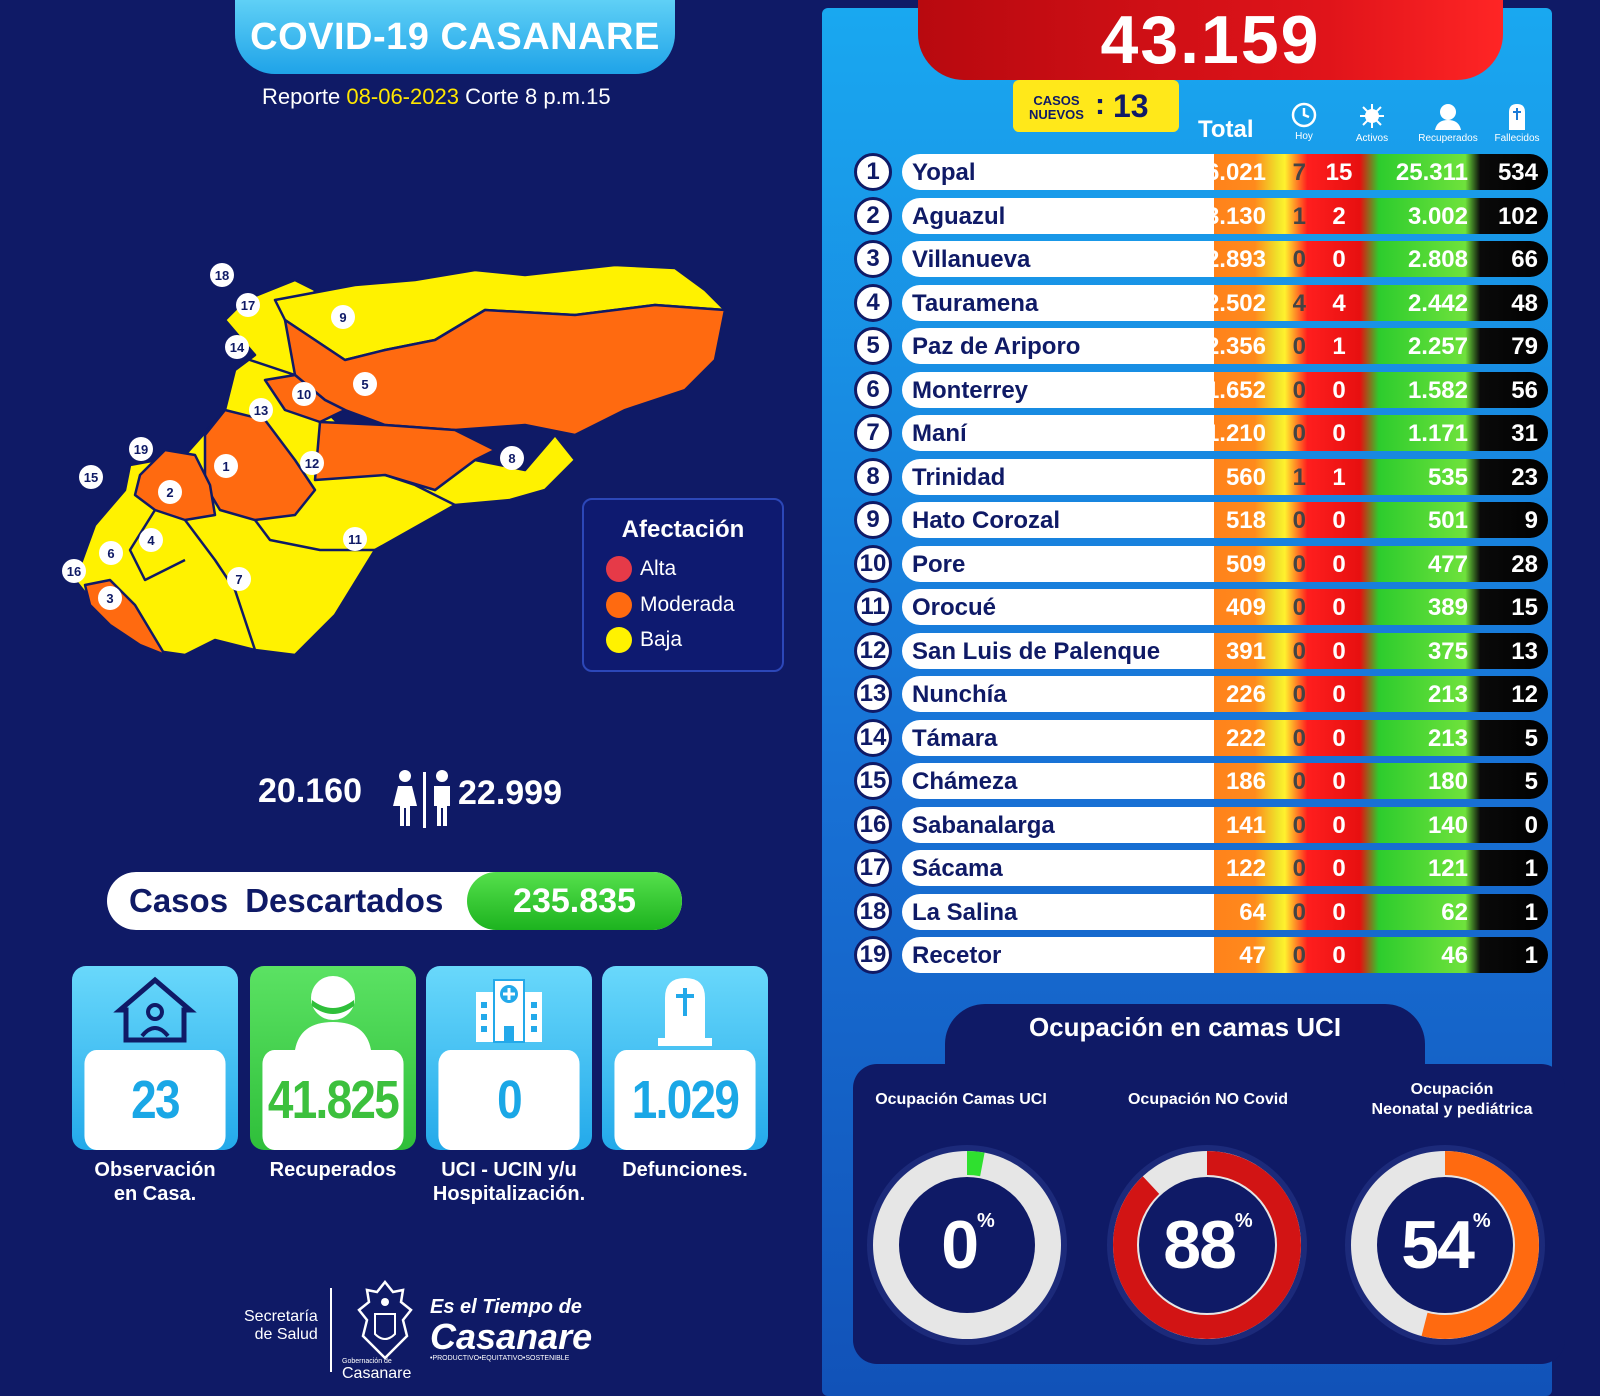 The height and width of the screenshot is (1396, 1600). What do you see at coordinates (1058, 607) in the screenshot?
I see `municipality-name: Orocué` at bounding box center [1058, 607].